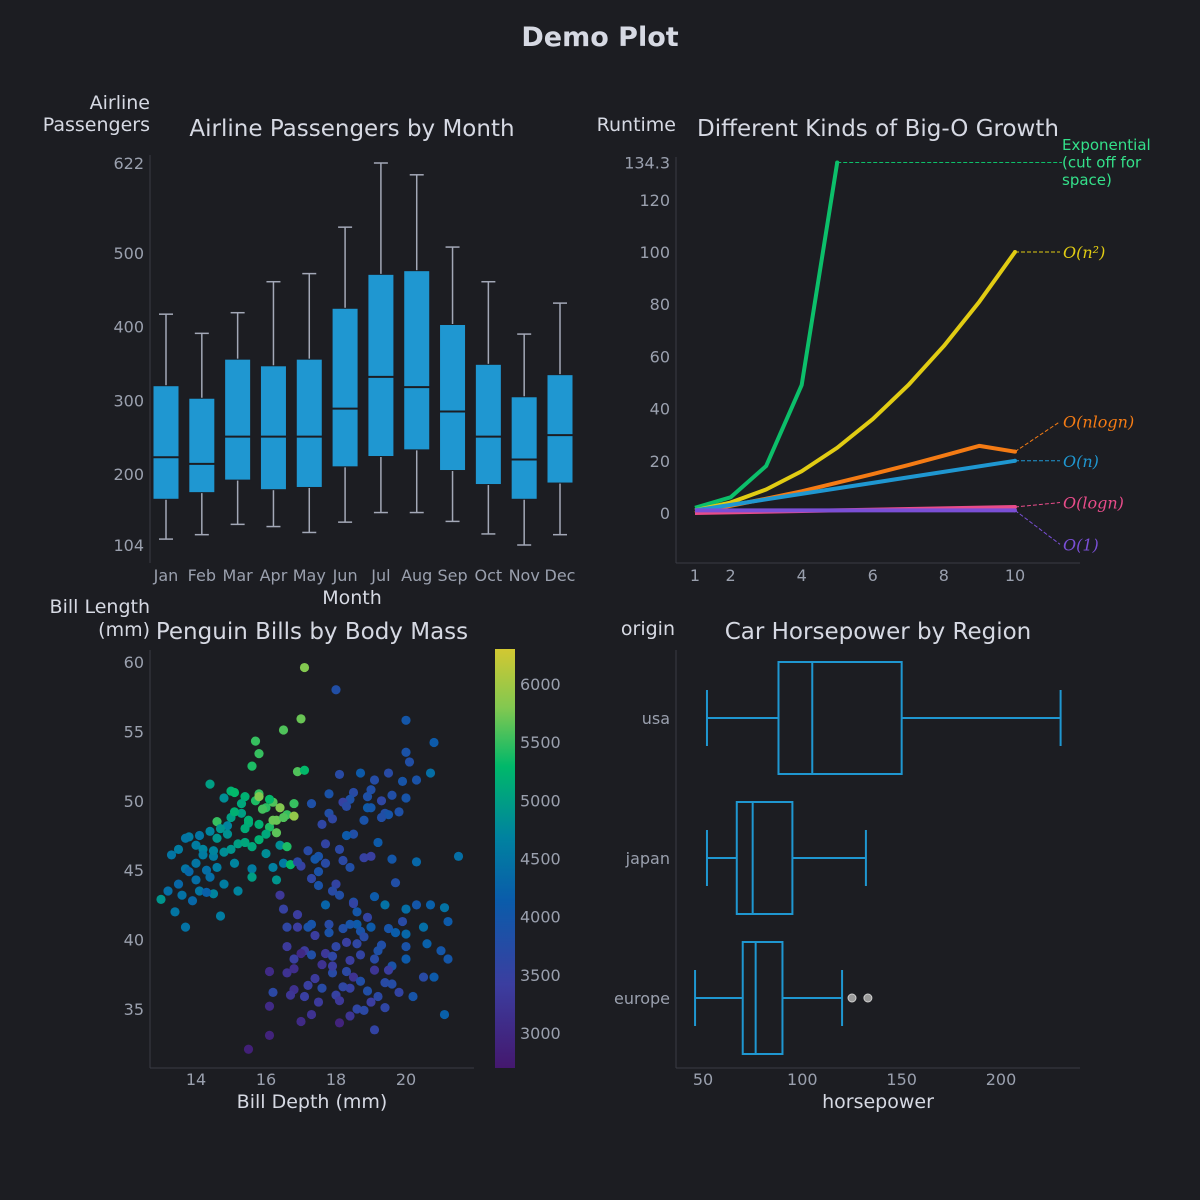 This screenshot has width=1200, height=1200. I want to click on y-axis-label: origin, so click(648, 629).